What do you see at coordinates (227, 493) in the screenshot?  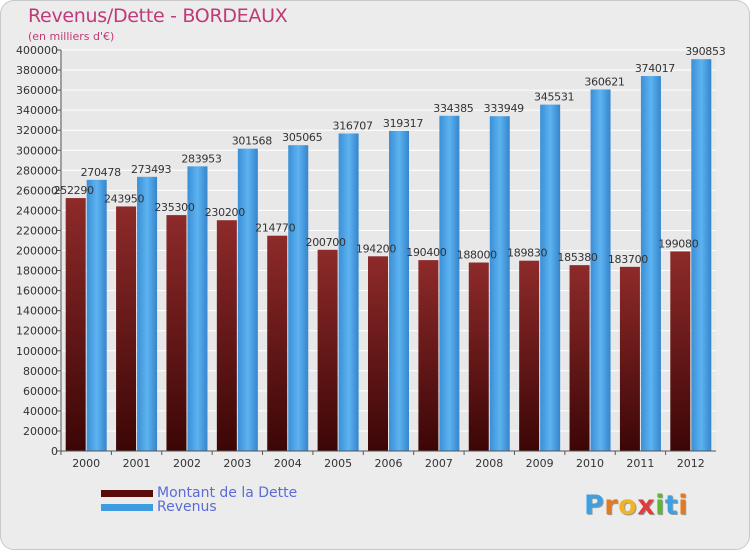 I see `legend-label-debt: Montant de la Dette` at bounding box center [227, 493].